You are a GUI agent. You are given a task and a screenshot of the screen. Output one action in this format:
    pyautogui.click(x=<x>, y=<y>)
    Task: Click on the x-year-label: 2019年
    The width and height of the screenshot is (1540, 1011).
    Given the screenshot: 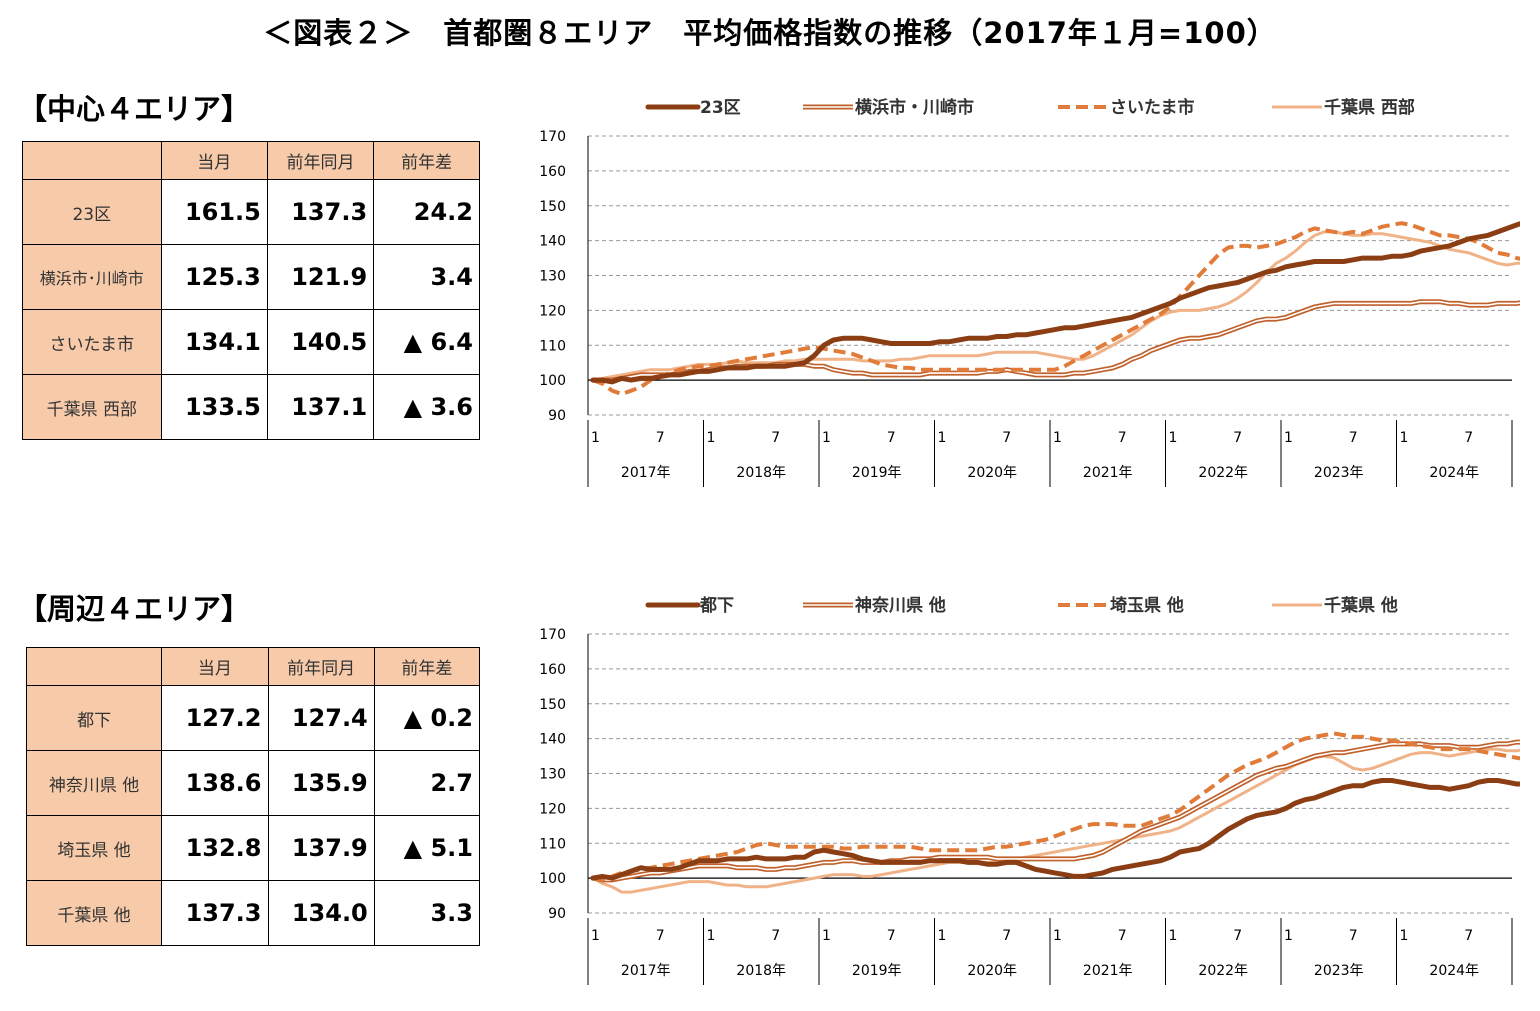 What is the action you would take?
    pyautogui.click(x=877, y=971)
    